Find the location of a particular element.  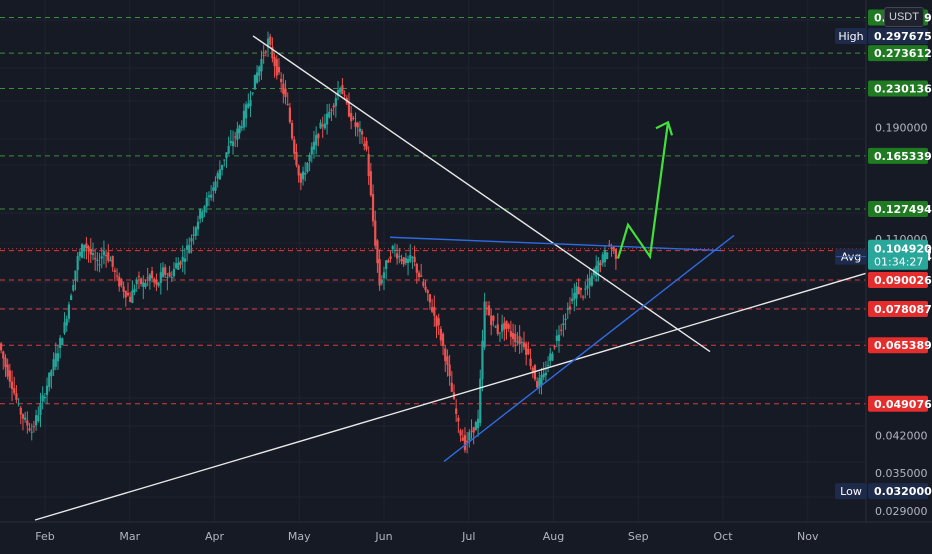

high-value-bg is located at coordinates (898, 35).